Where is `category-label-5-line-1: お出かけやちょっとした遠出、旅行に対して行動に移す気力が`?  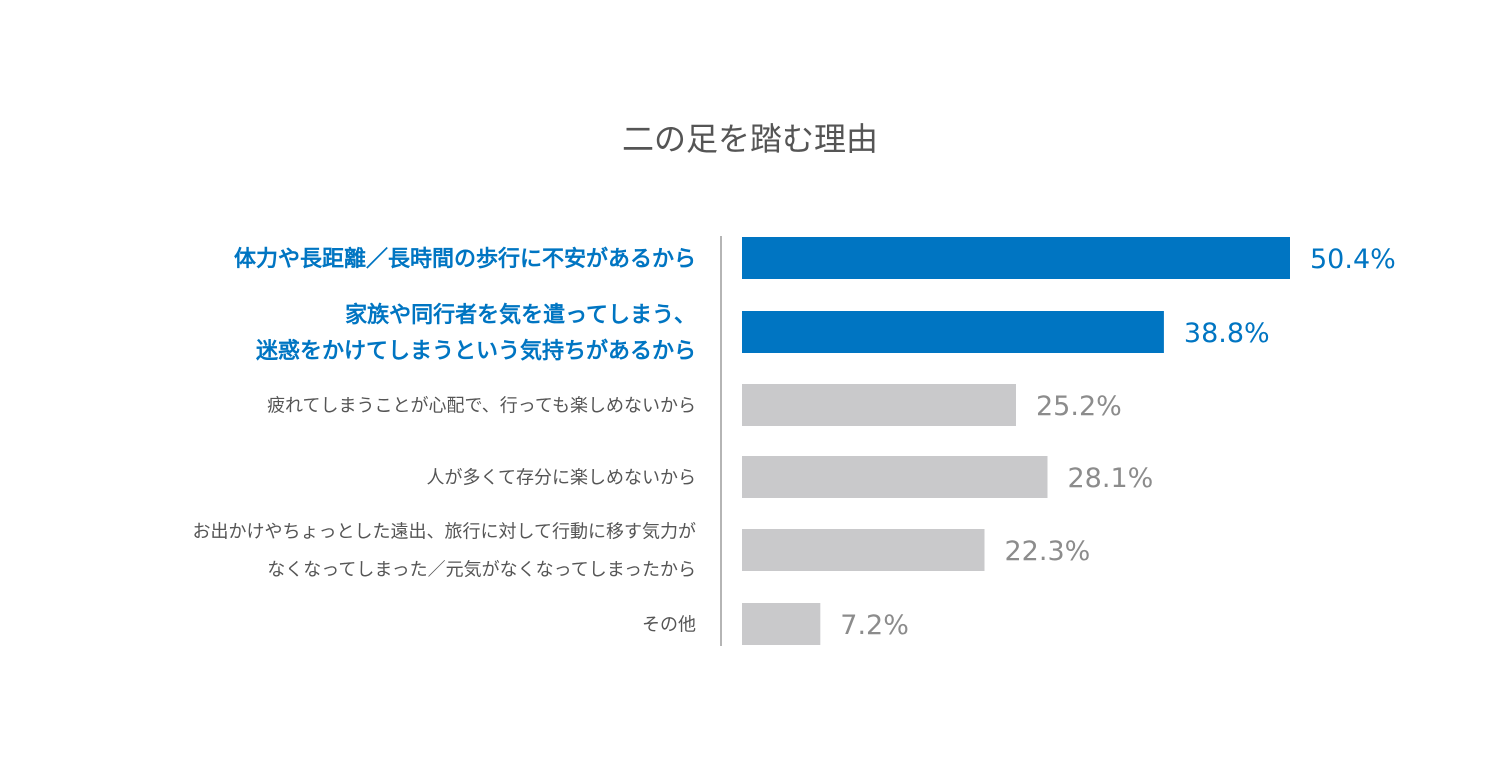
category-label-5-line-1: お出かけやちょっとした遠出、旅行に対して行動に移す気力が is located at coordinates (444, 532).